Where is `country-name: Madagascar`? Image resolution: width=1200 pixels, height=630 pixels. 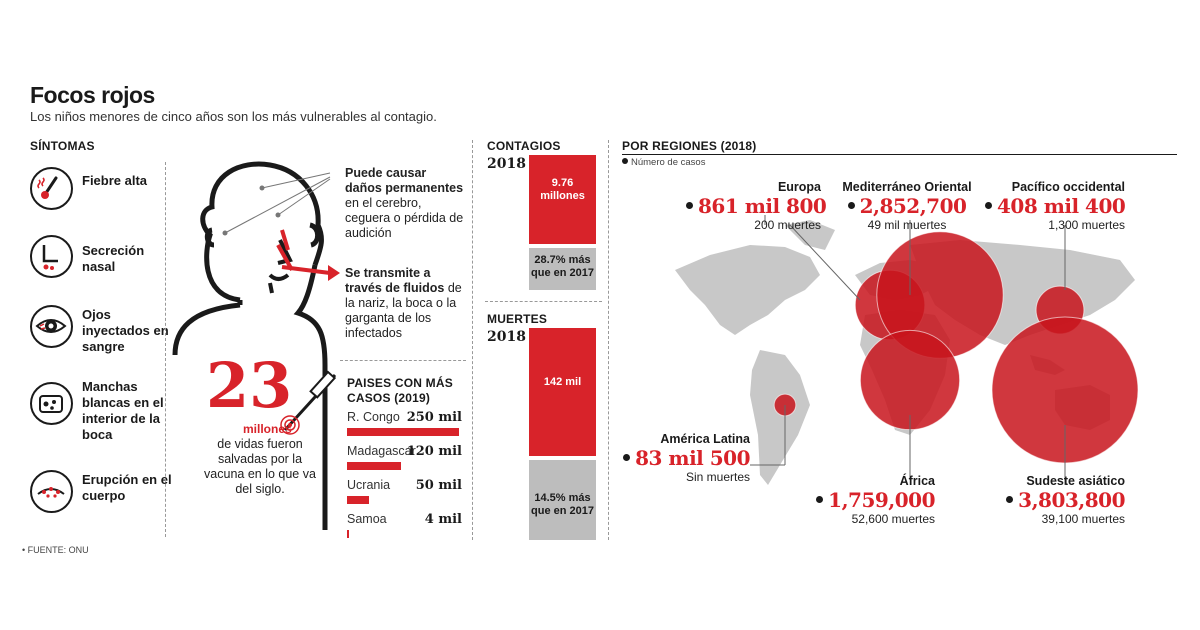 country-name: Madagascar is located at coordinates (381, 451).